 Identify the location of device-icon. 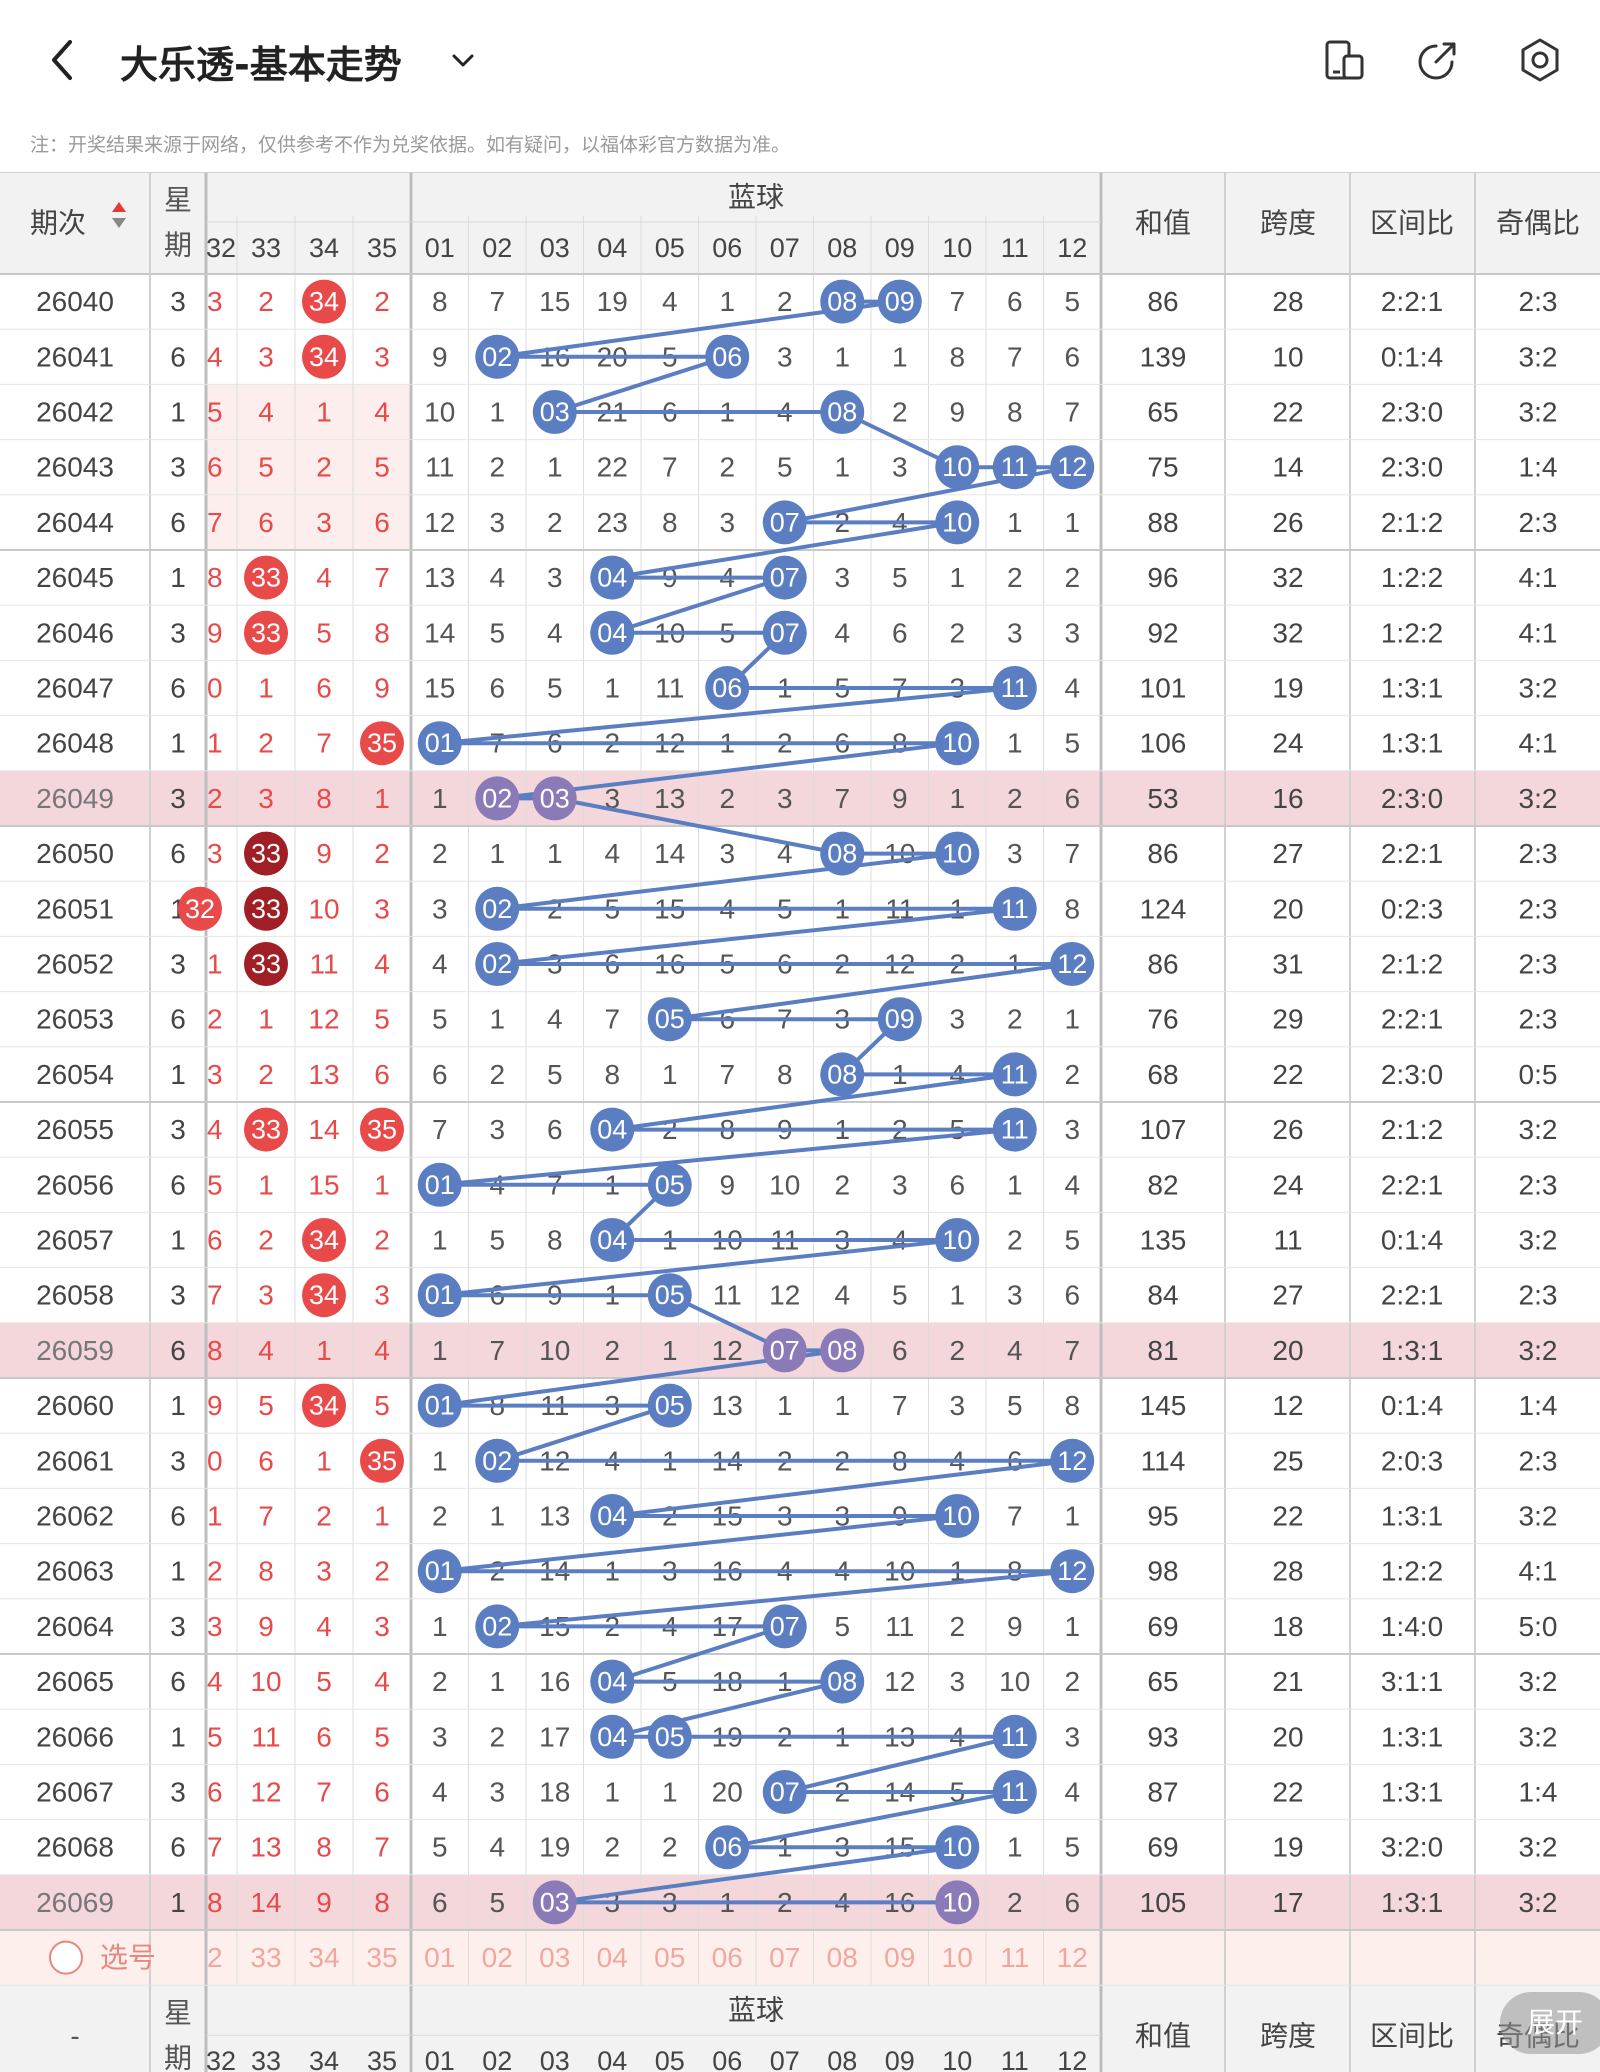
(1344, 60).